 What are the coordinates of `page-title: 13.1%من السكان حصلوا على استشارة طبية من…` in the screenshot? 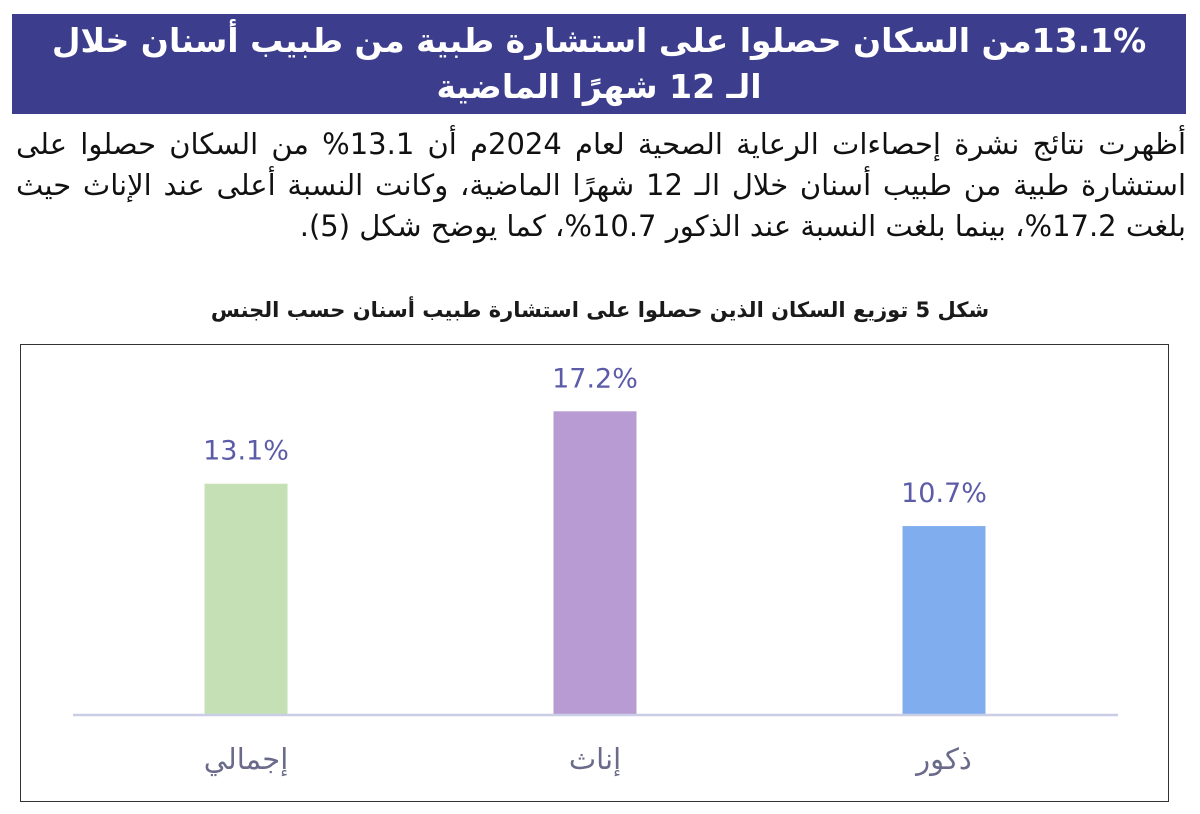 It's located at (599, 63).